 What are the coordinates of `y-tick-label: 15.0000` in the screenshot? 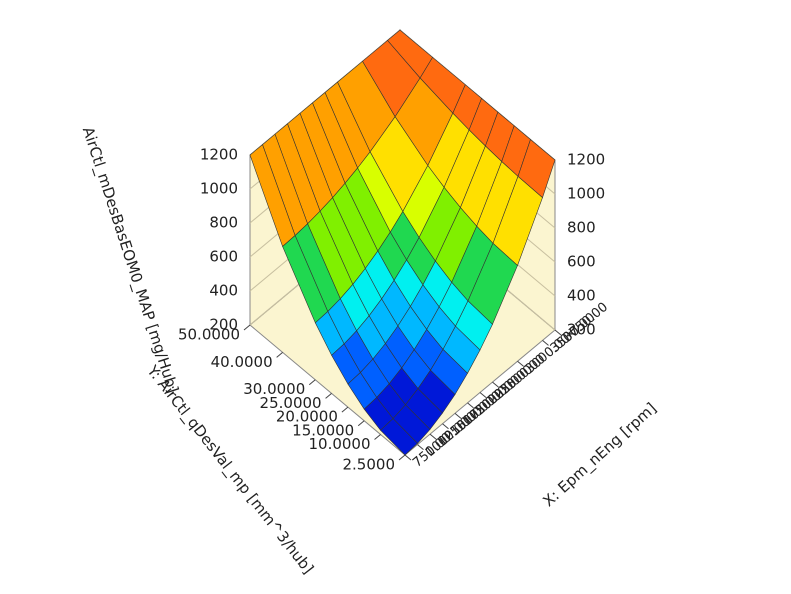 It's located at (323, 430).